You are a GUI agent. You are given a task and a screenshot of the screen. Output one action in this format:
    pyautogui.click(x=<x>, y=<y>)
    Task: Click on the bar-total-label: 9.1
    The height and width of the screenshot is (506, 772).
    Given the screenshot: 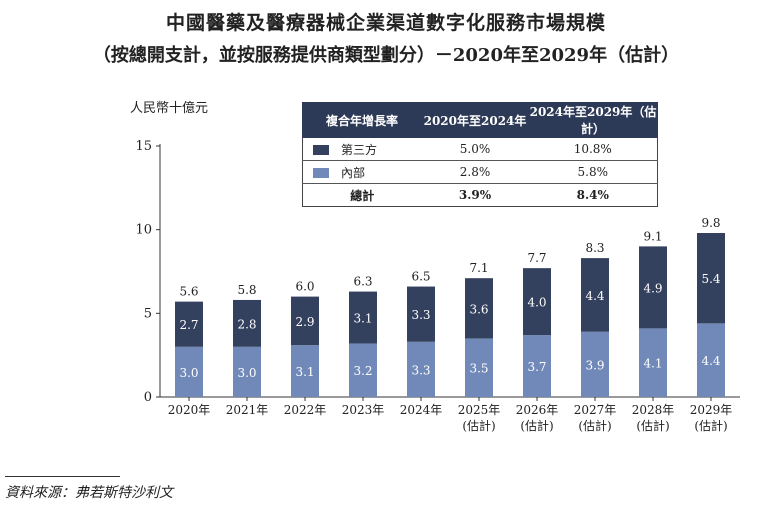 What is the action you would take?
    pyautogui.click(x=652, y=236)
    